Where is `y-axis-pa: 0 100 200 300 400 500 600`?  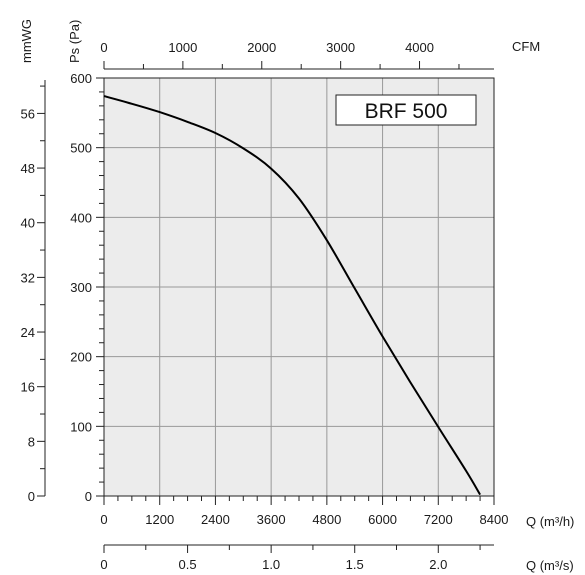 y-axis-pa: 0 100 200 300 400 500 600 is located at coordinates (87, 287).